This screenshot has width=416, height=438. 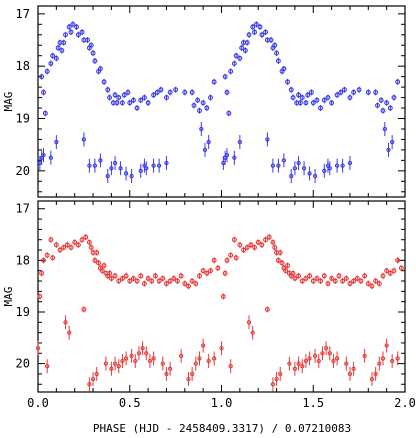 What do you see at coordinates (23, 14) in the screenshot?
I see `y-tick-label: 17` at bounding box center [23, 14].